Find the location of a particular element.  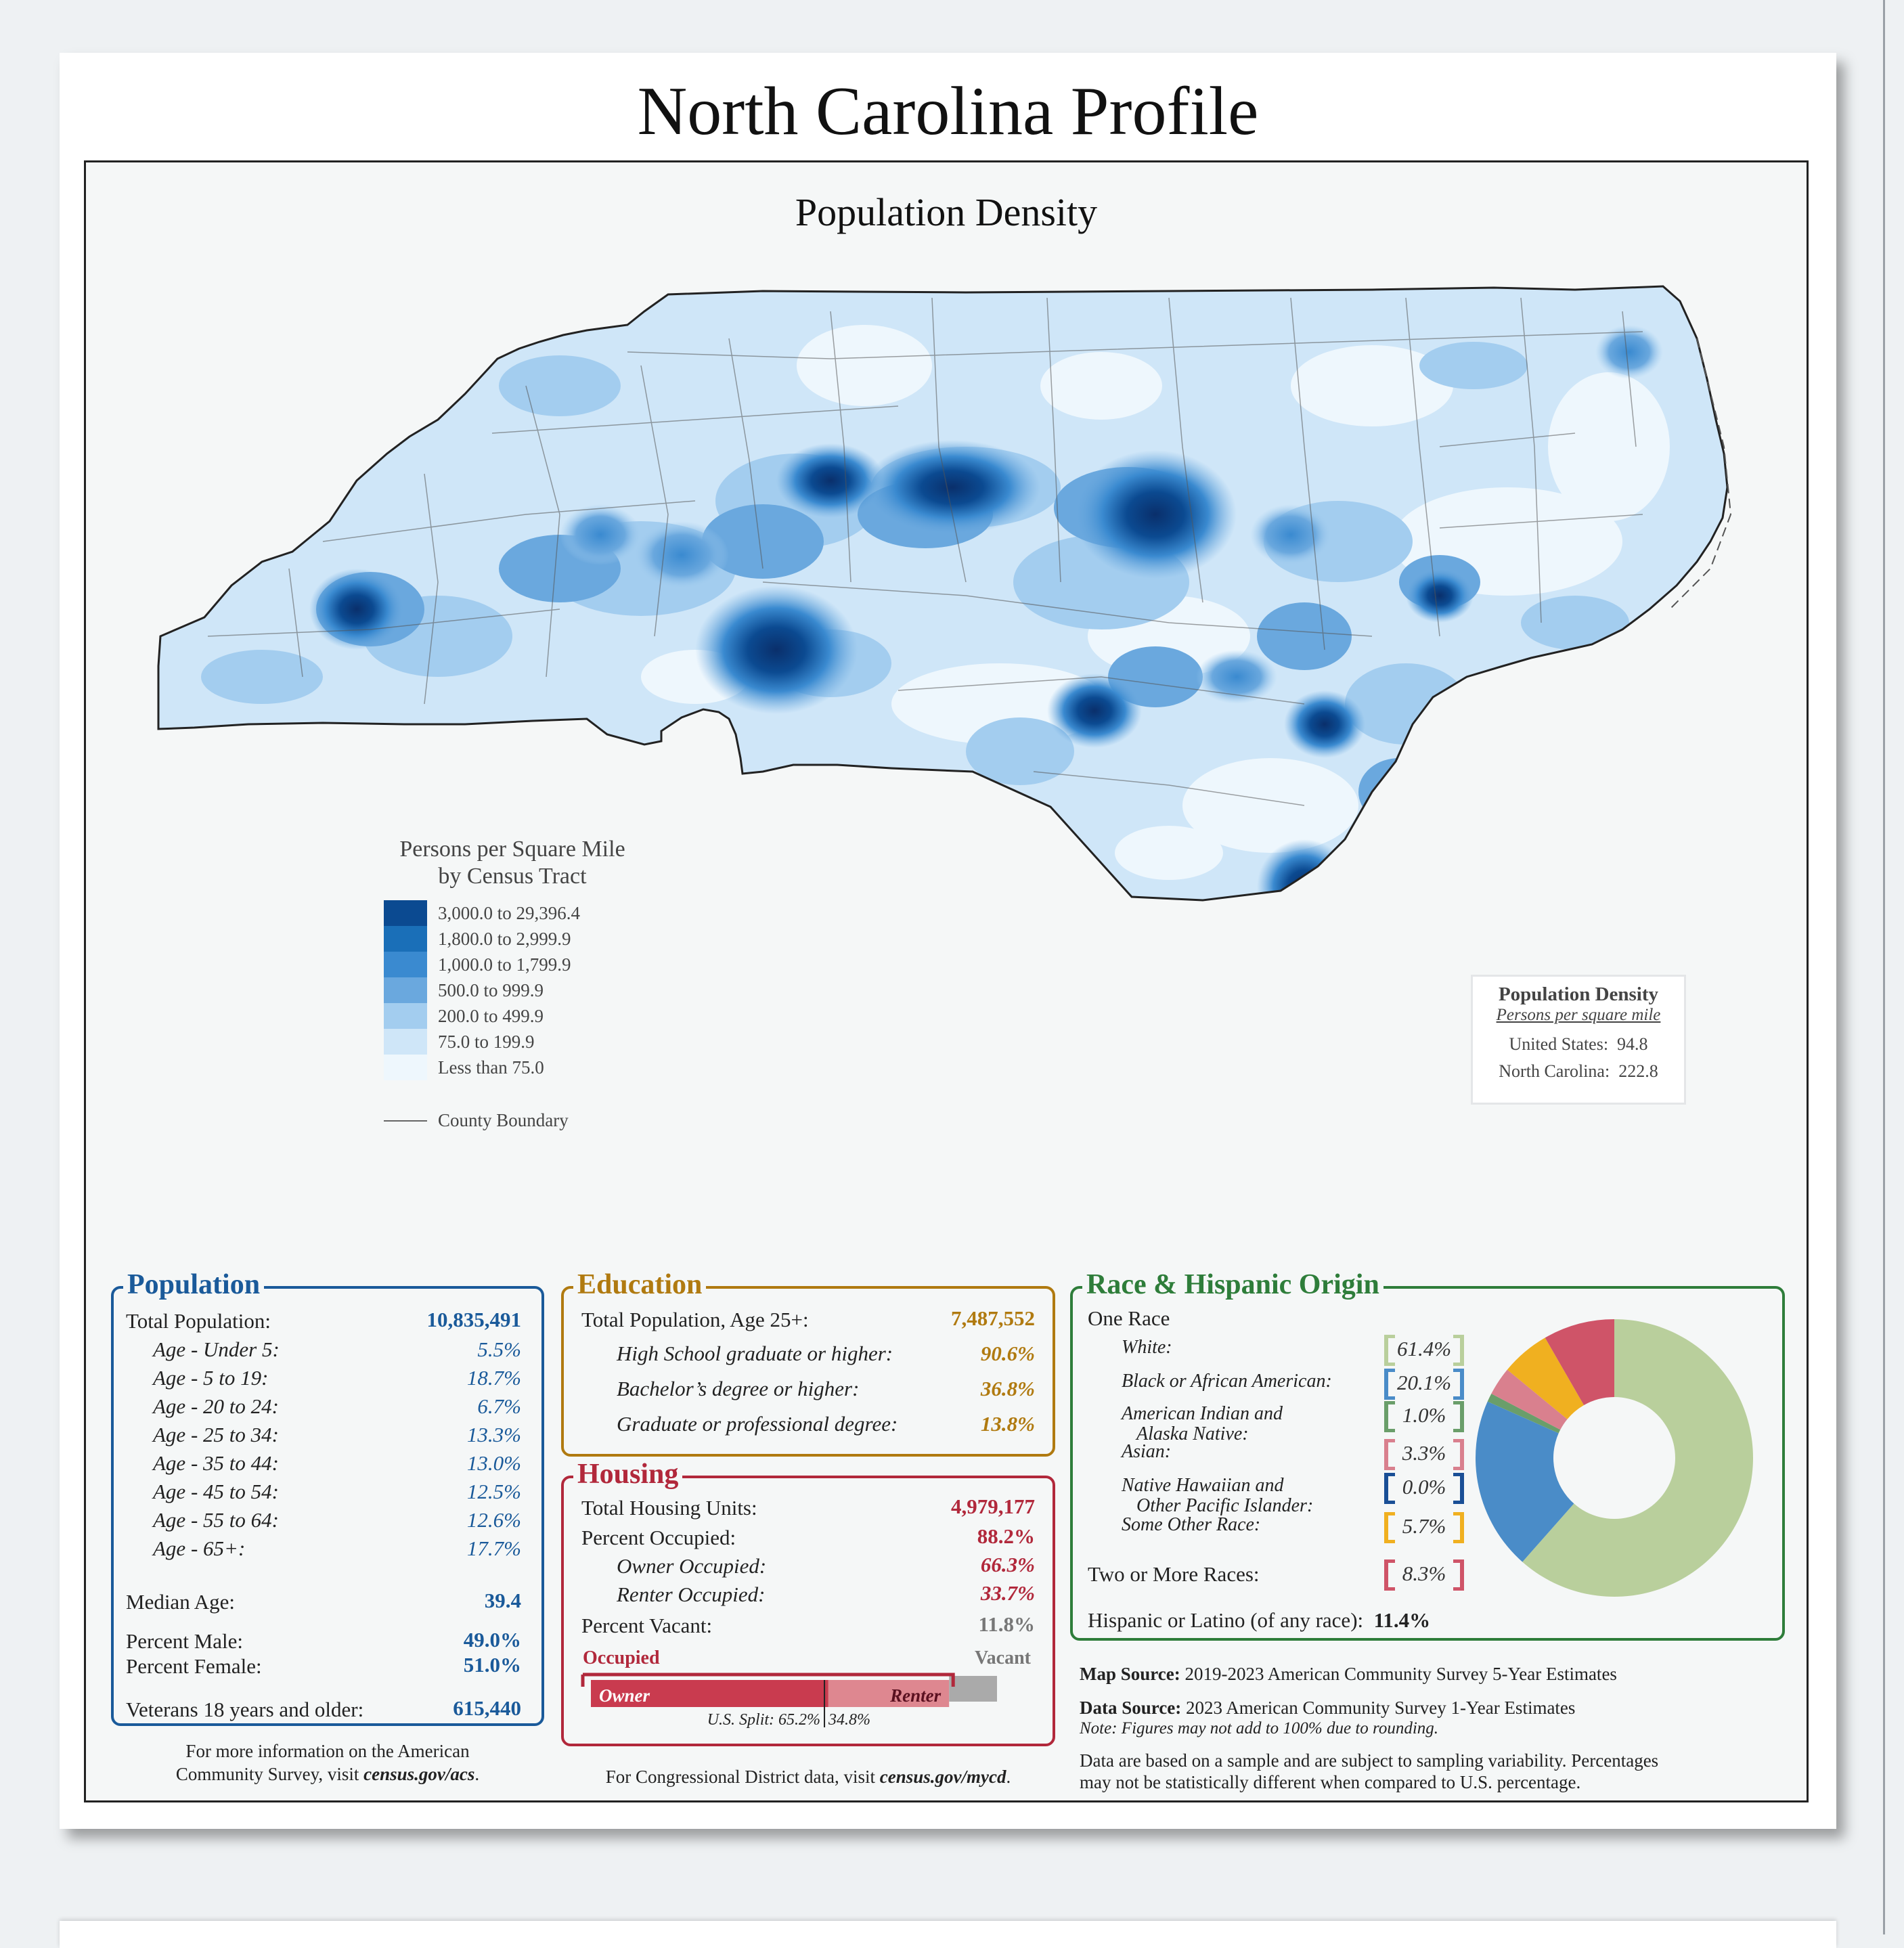

age-label: Age - Under 5: is located at coordinates (216, 1349).